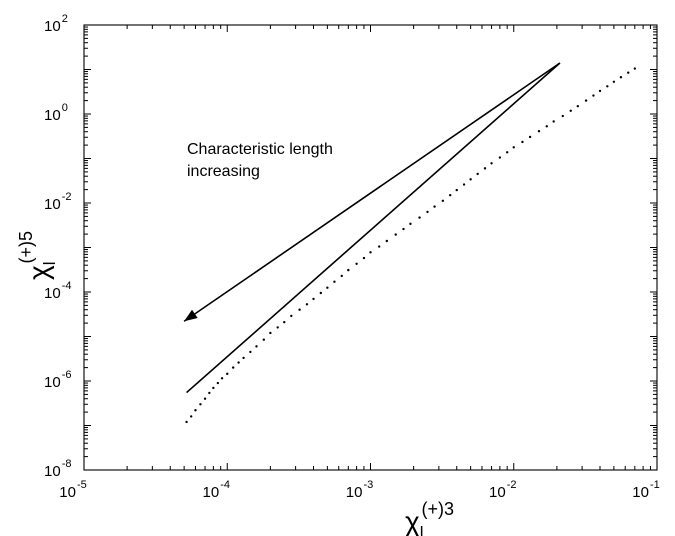 The width and height of the screenshot is (675, 536). What do you see at coordinates (57, 469) in the screenshot?
I see `y-tick-label: 10⁻⁸` at bounding box center [57, 469].